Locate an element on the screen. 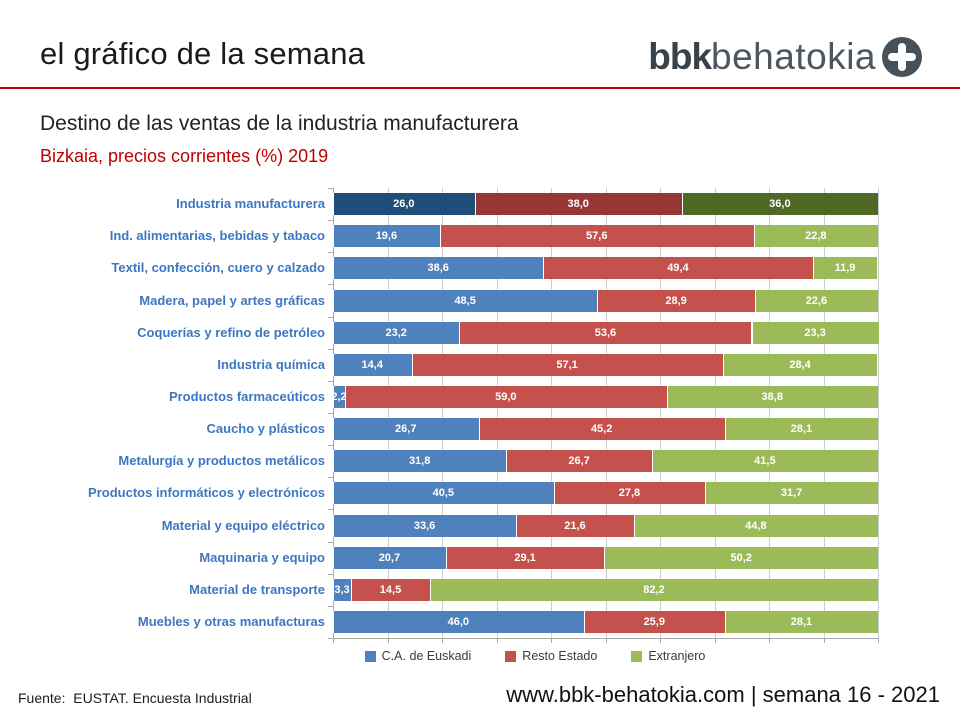  bar-segment-resto-estado: 21,6 is located at coordinates (575, 525).